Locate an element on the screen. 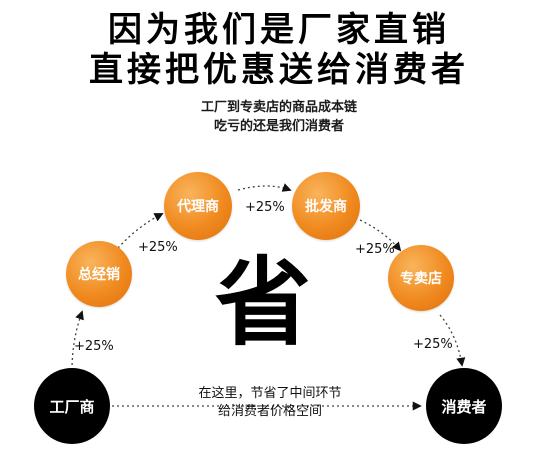 The width and height of the screenshot is (558, 467). arrow-store-to-consumer is located at coordinates (452, 340).